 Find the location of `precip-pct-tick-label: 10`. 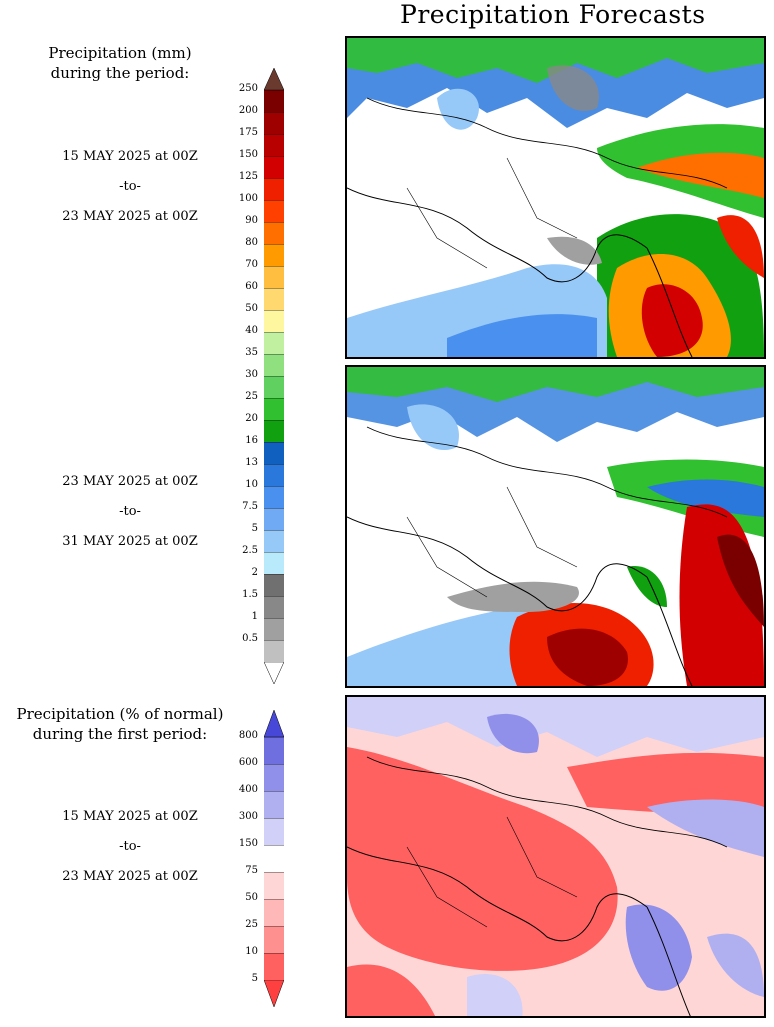

precip-pct-tick-label: 10 is located at coordinates (251, 951).